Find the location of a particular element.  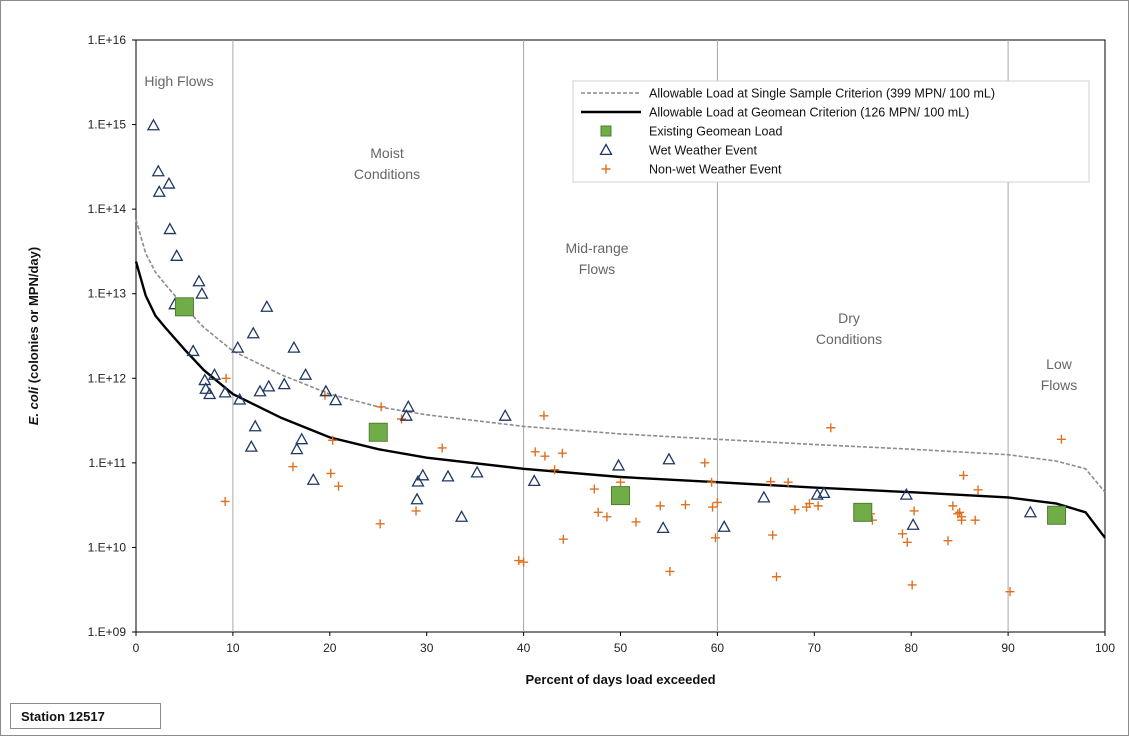

x-tick-label: 40 is located at coordinates (524, 648).